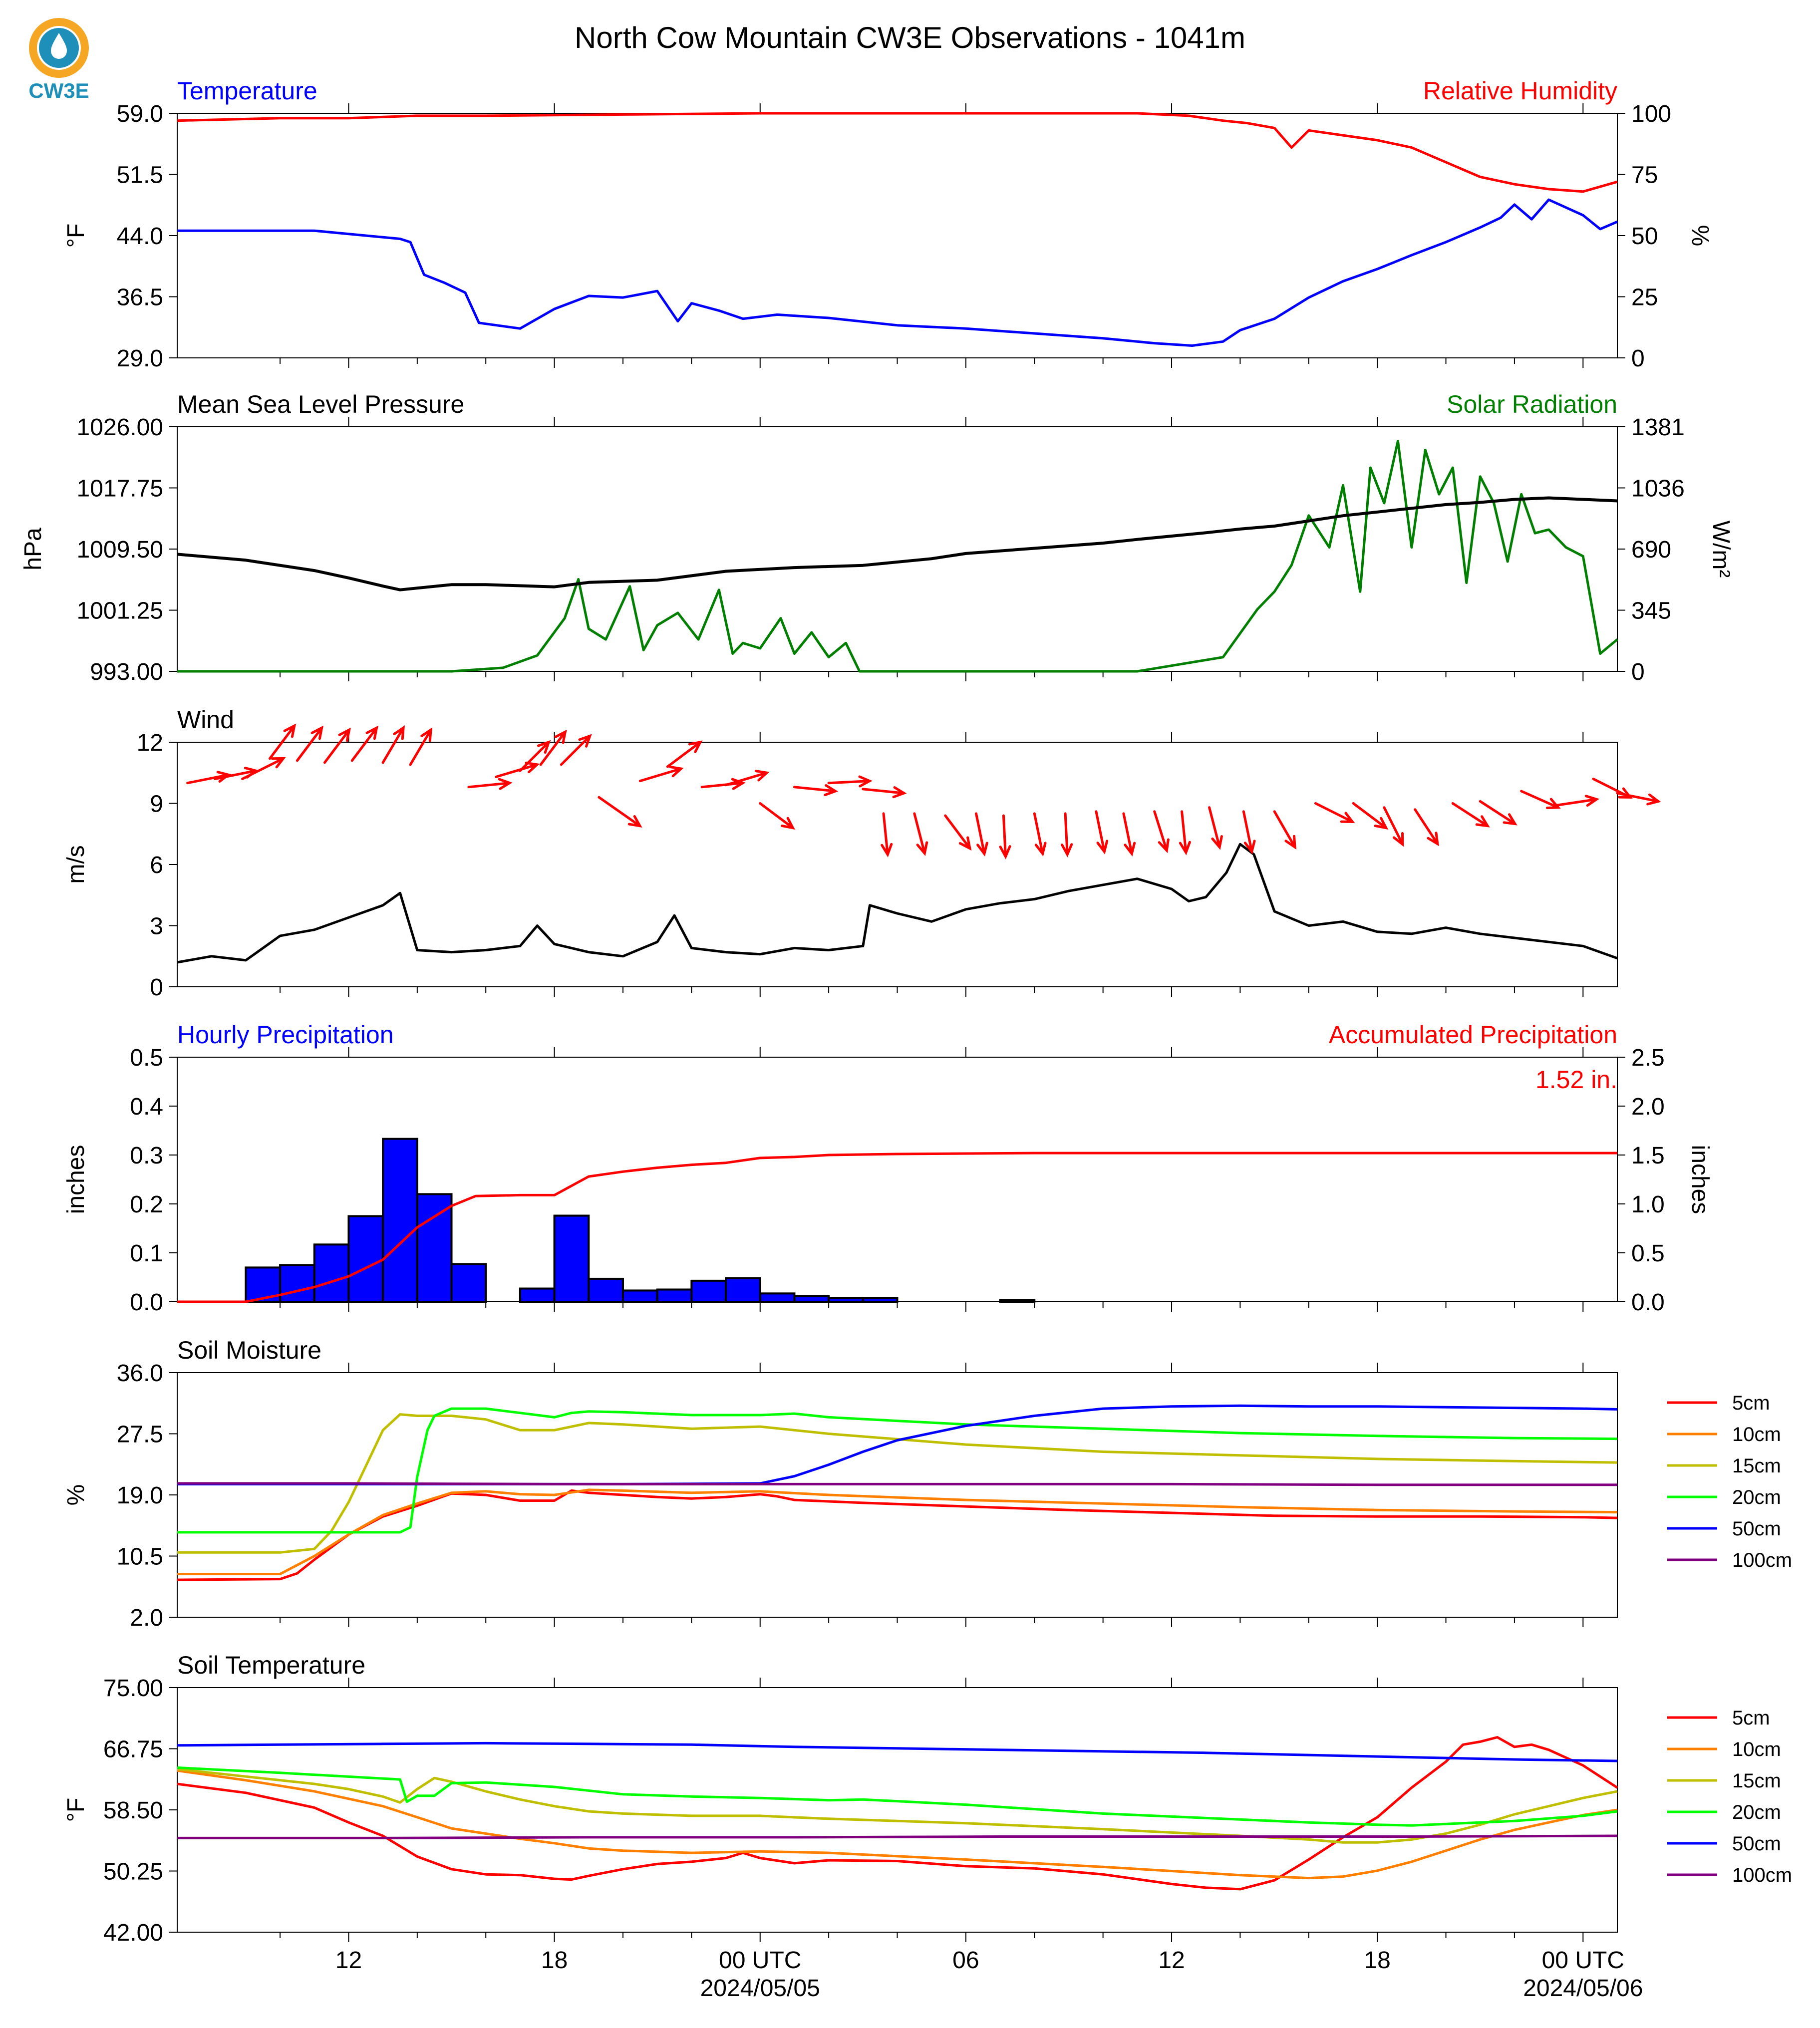 The image size is (1820, 2028). What do you see at coordinates (1751, 1403) in the screenshot?
I see `legend-label: 5cm` at bounding box center [1751, 1403].